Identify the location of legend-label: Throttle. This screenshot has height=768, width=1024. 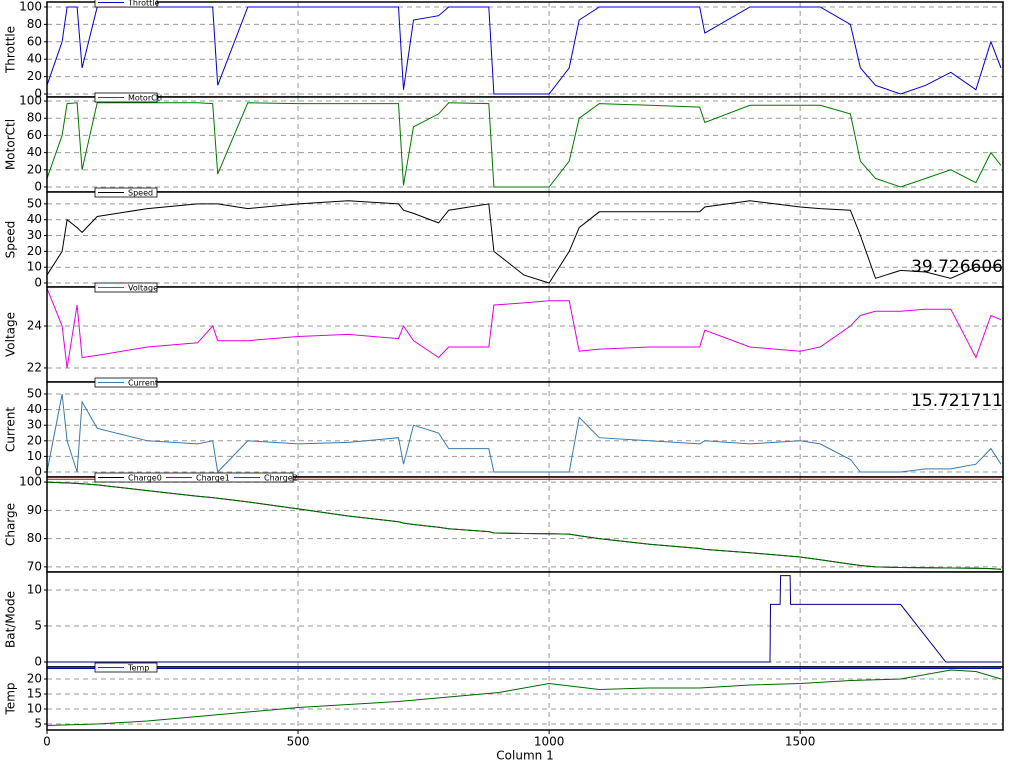
(143, 4).